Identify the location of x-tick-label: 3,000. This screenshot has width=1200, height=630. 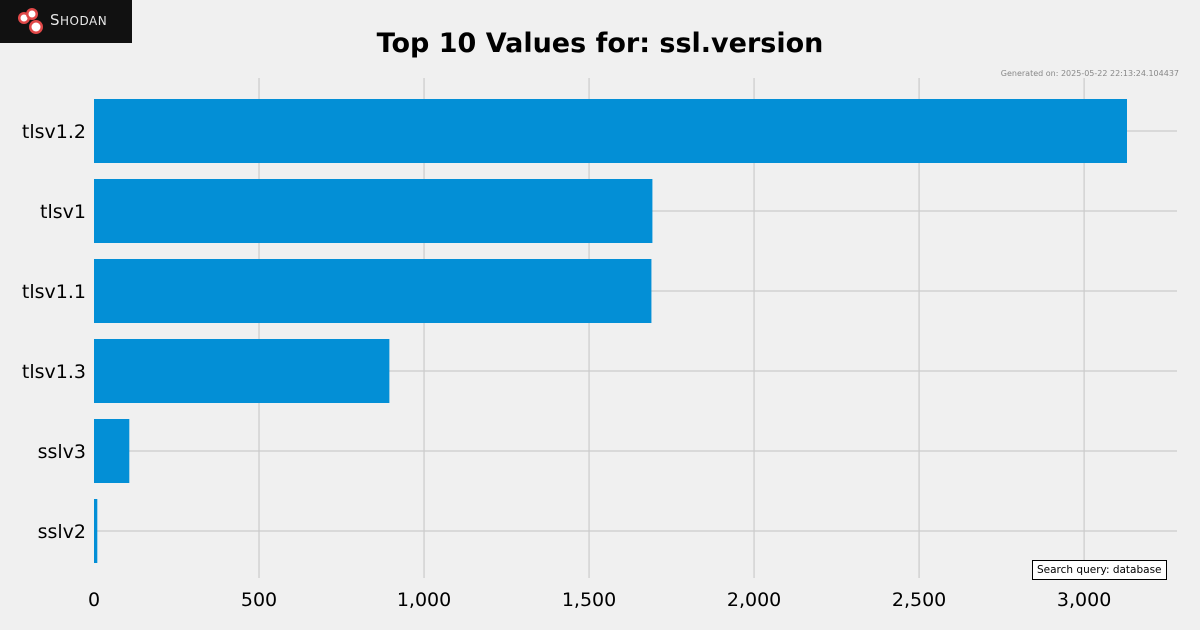
(1084, 600).